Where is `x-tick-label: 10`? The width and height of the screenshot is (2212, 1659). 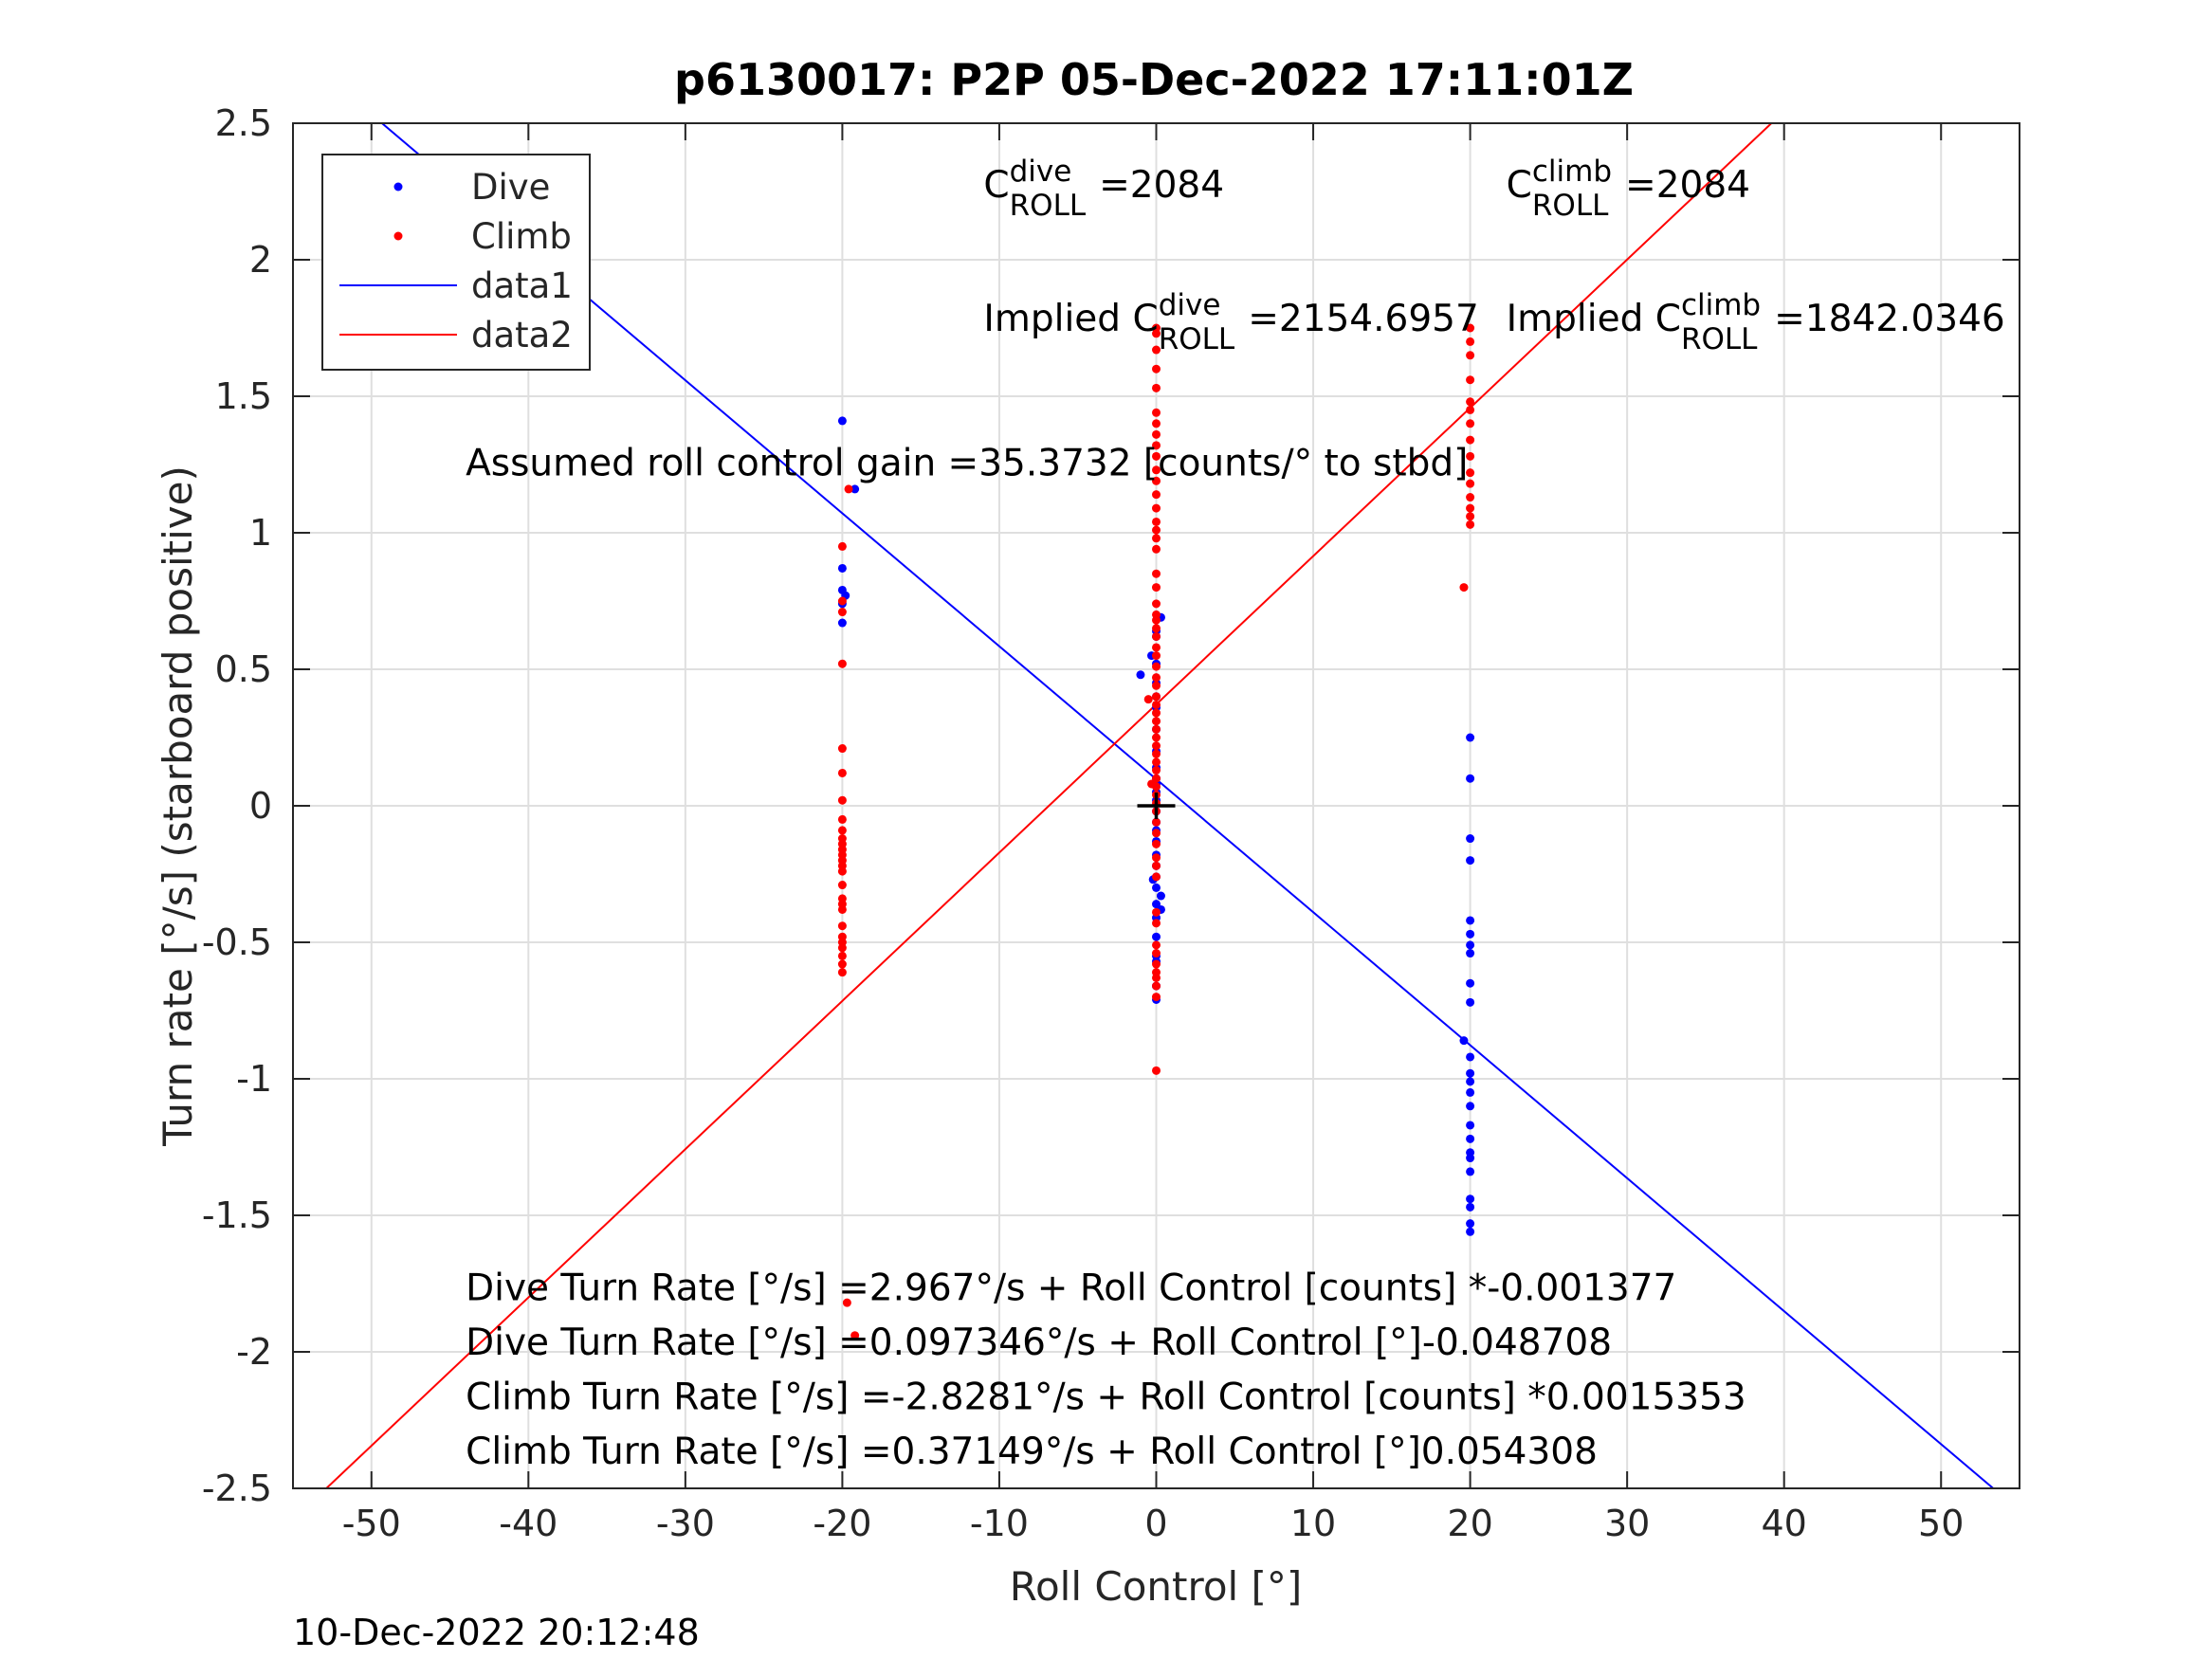 x-tick-label: 10 is located at coordinates (1313, 1523).